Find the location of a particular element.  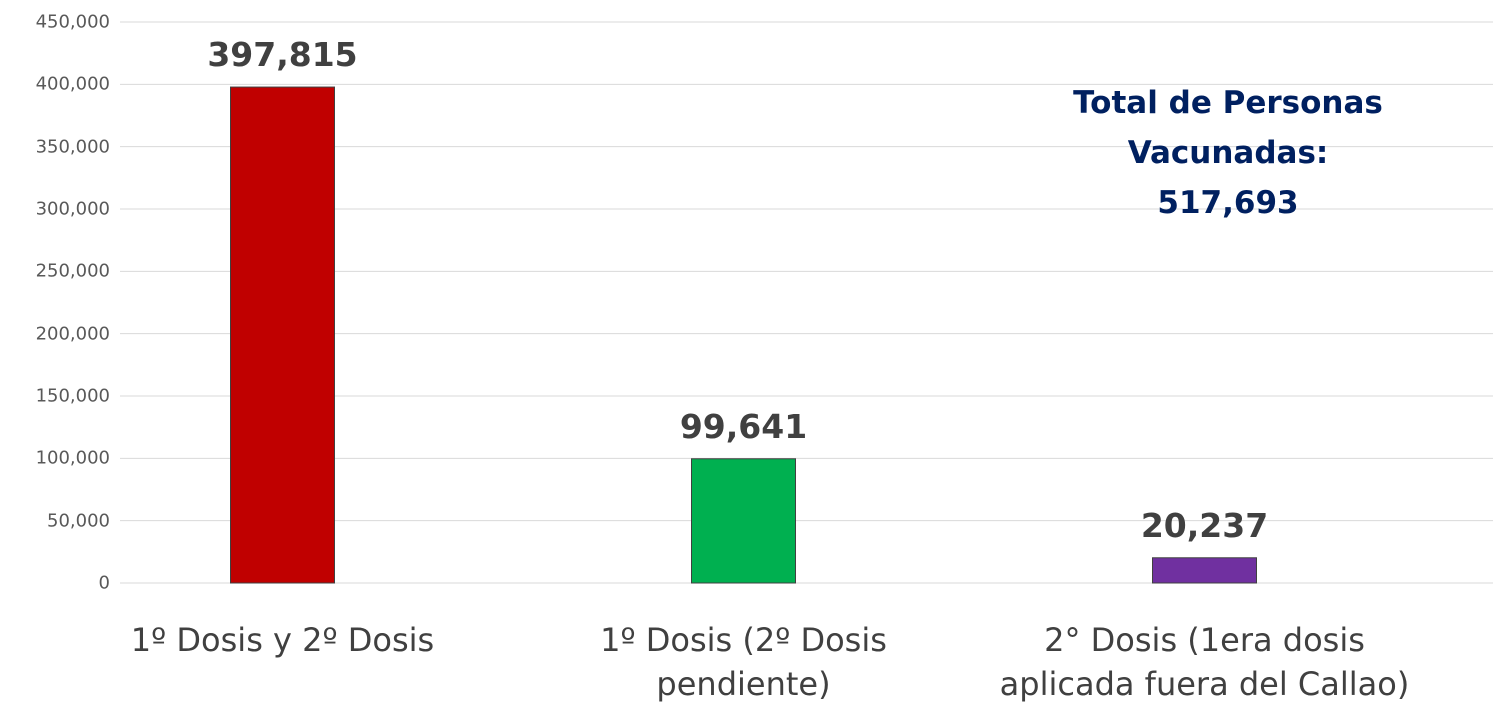

x-tick-label: 1º Dosis y 2º Dosis is located at coordinates (282, 640).